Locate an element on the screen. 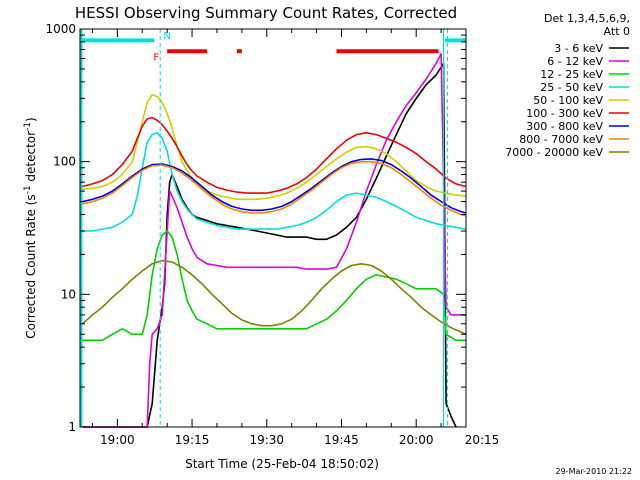  y-axis-label-sup2: -1 is located at coordinates (28, 126).